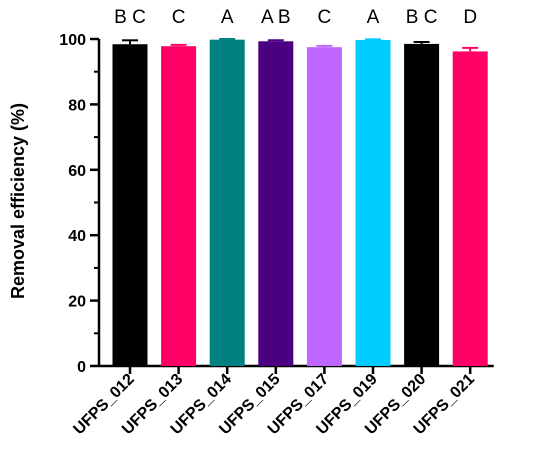 This screenshot has height=473, width=550. I want to click on y-tick-label: 100, so click(72, 40).